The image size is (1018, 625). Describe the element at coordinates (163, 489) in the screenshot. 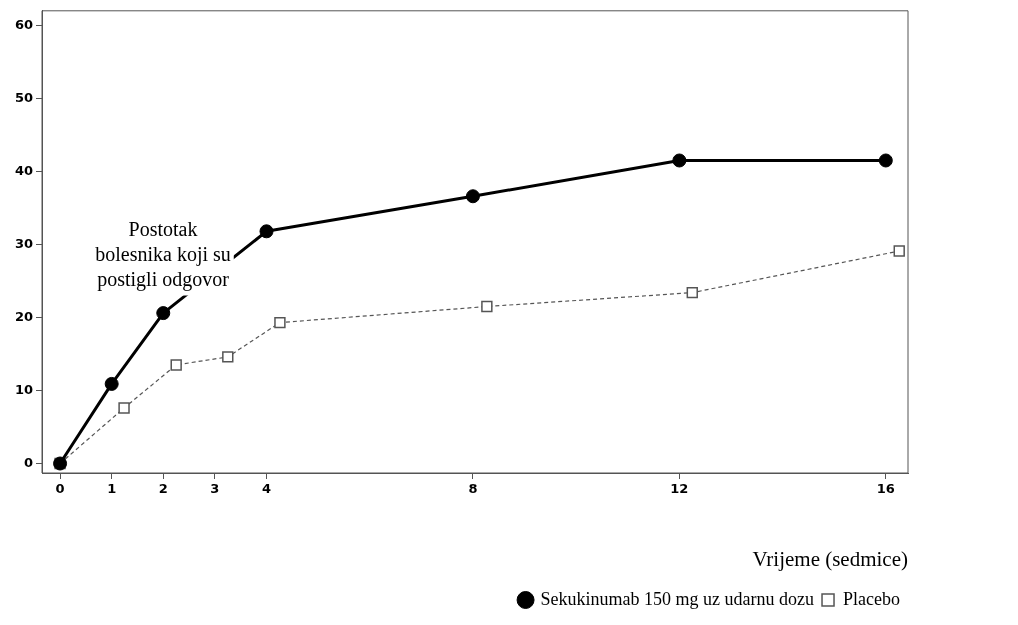

I see `x-tick-label: 2` at that location.